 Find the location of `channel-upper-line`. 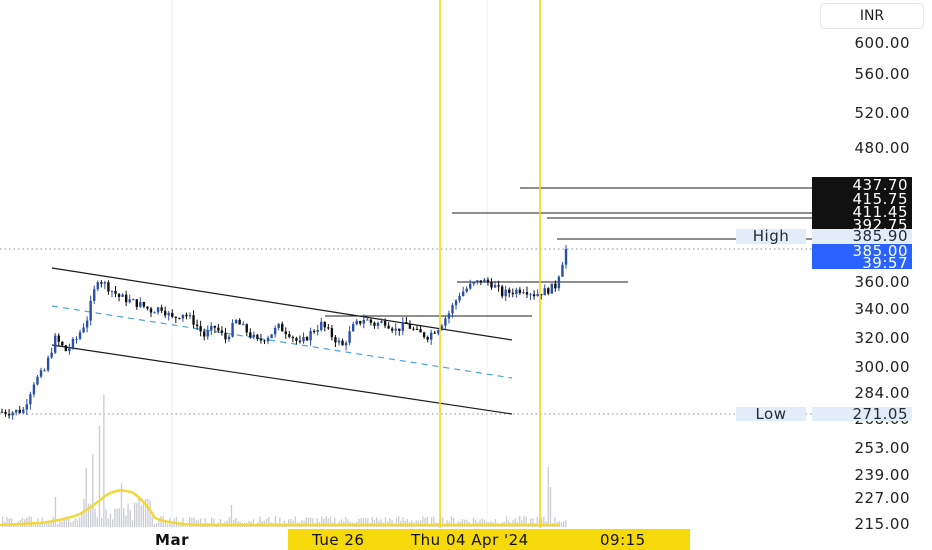

channel-upper-line is located at coordinates (282, 304).